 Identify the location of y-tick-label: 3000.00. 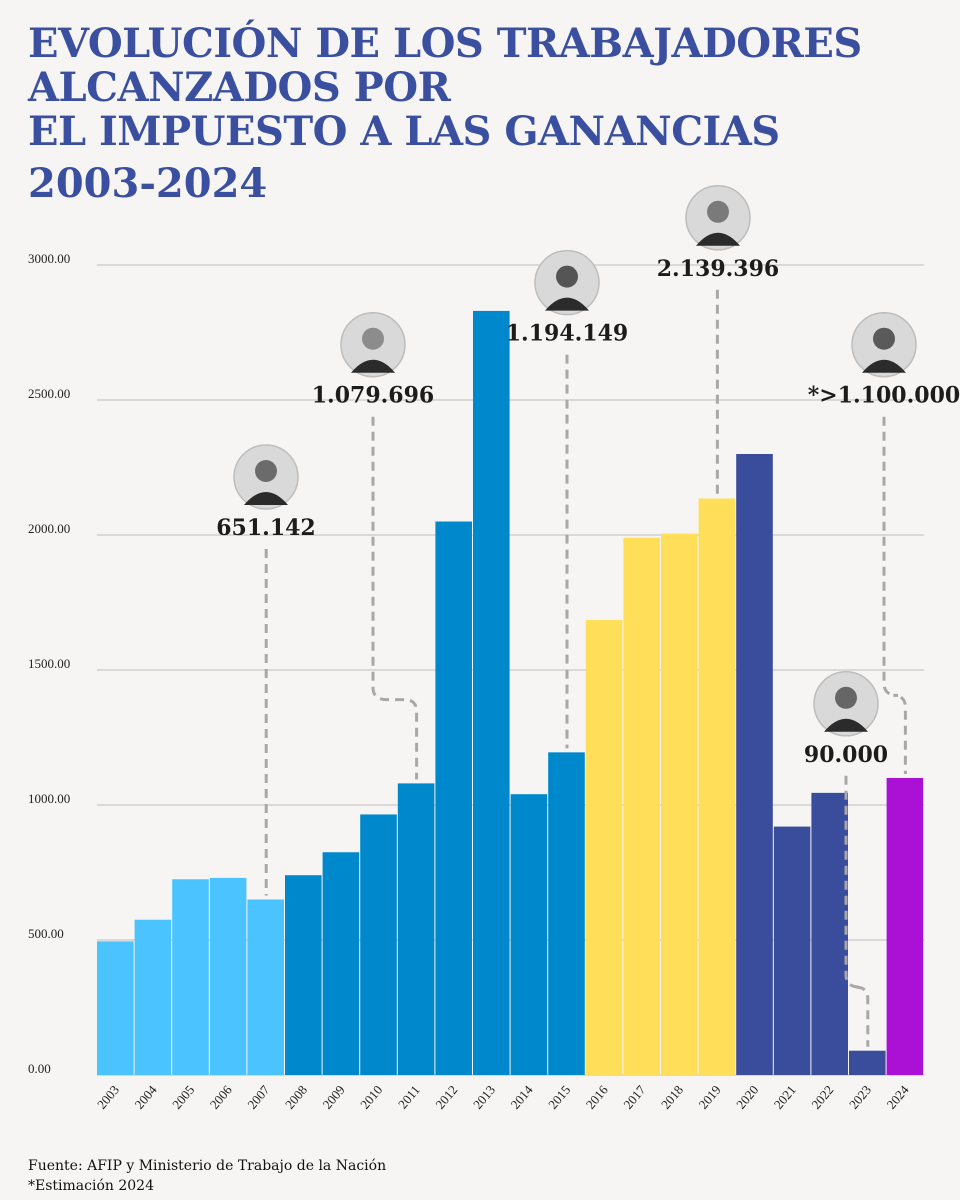
(49, 258).